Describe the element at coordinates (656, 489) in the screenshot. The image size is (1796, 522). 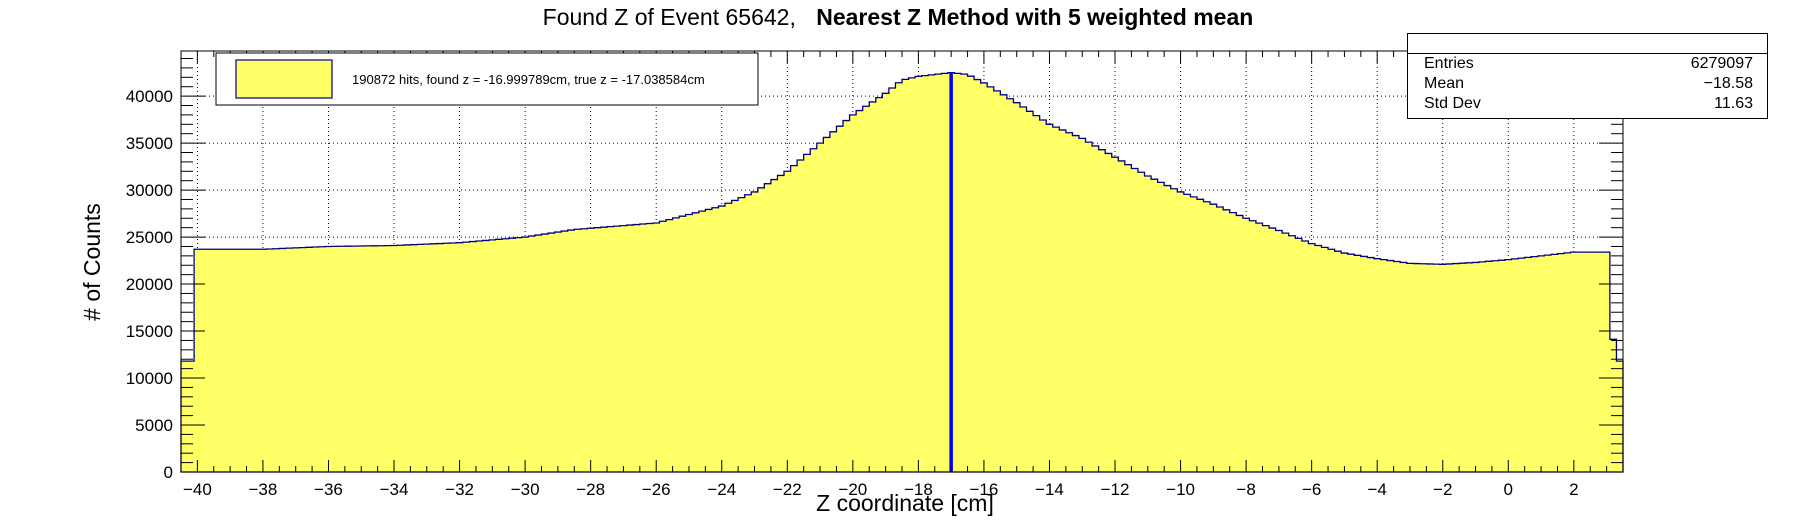
I see `x-tick-label: −26` at that location.